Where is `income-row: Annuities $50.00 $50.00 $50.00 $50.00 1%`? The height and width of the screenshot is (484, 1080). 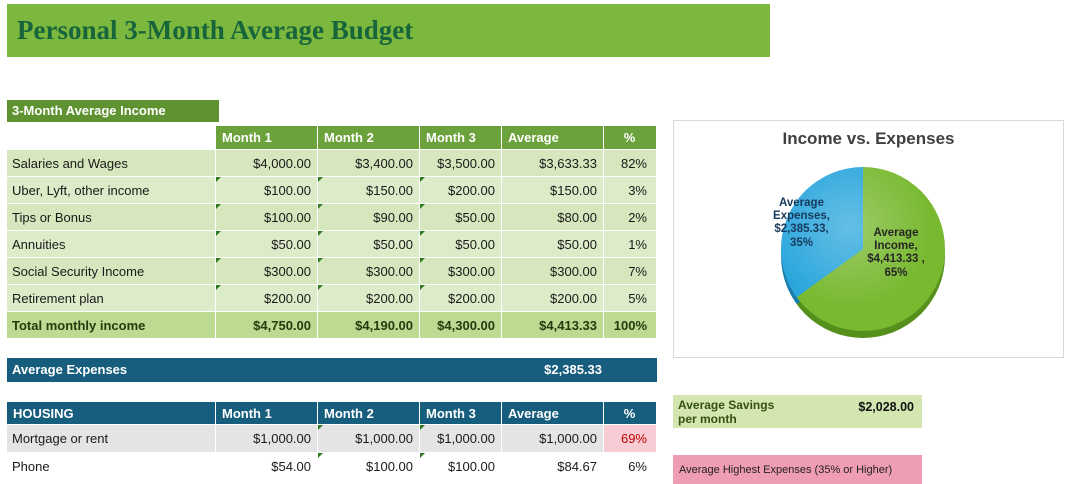 income-row: Annuities $50.00 $50.00 $50.00 $50.00 1% is located at coordinates (332, 244).